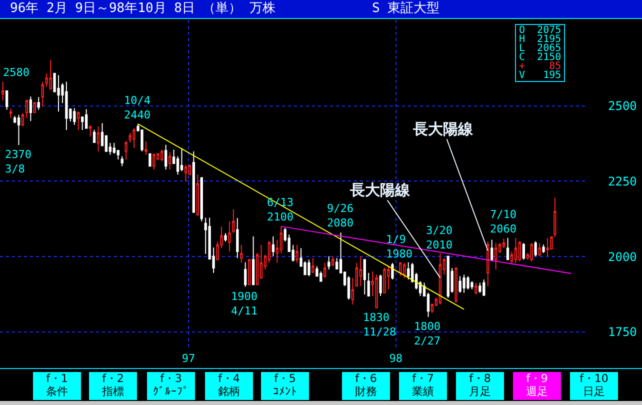  I want to click on y-tick-label: 1750, so click(622, 332).